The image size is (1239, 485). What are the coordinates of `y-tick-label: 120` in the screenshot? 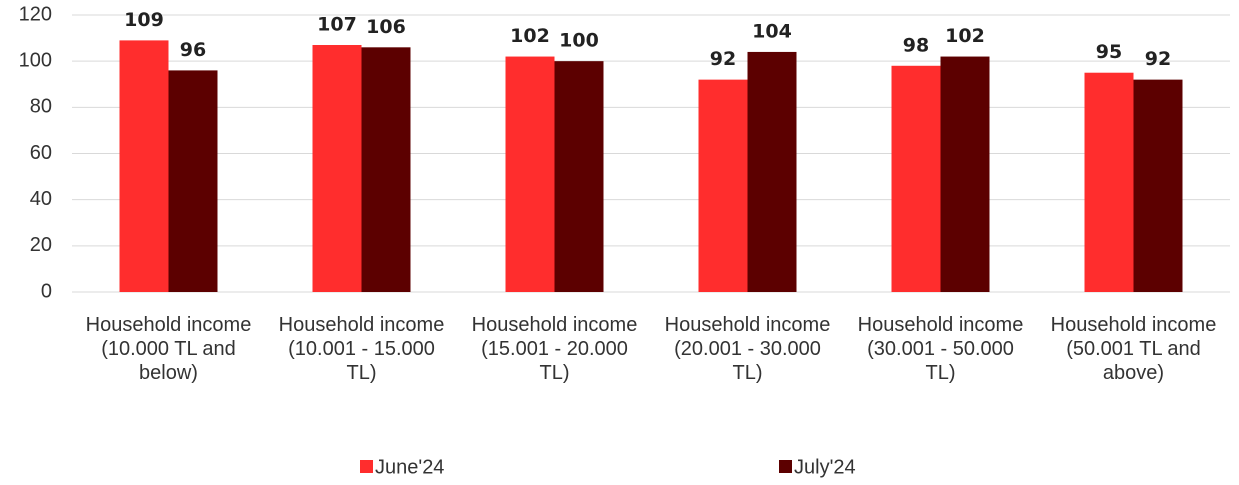 It's located at (35, 14).